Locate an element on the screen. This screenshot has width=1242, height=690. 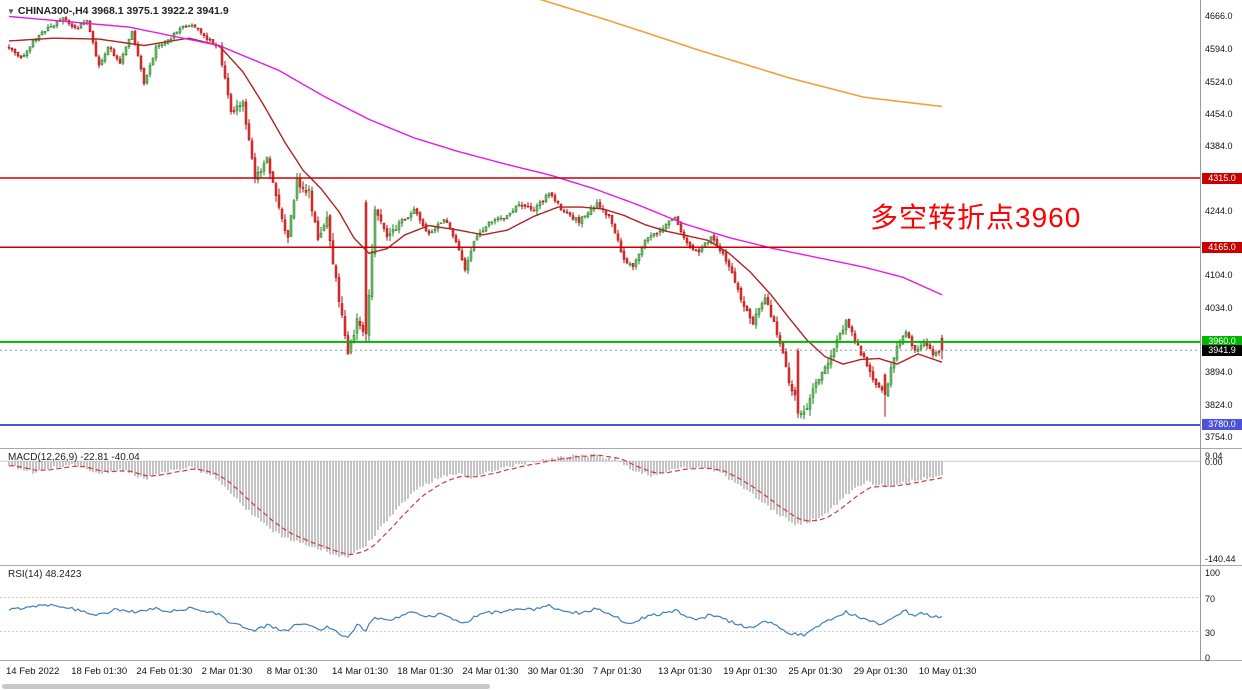
macd-histogram is located at coordinates (475, 505).